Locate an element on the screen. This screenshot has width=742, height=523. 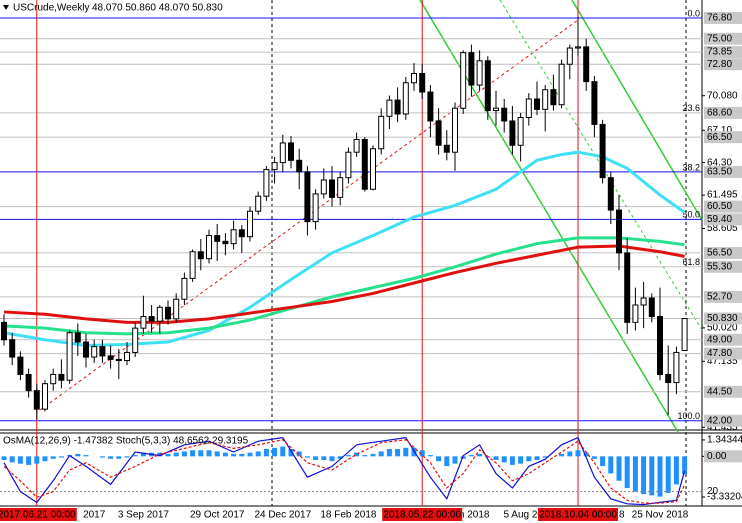
y2-tick-label: 20 is located at coordinates (713, 491).